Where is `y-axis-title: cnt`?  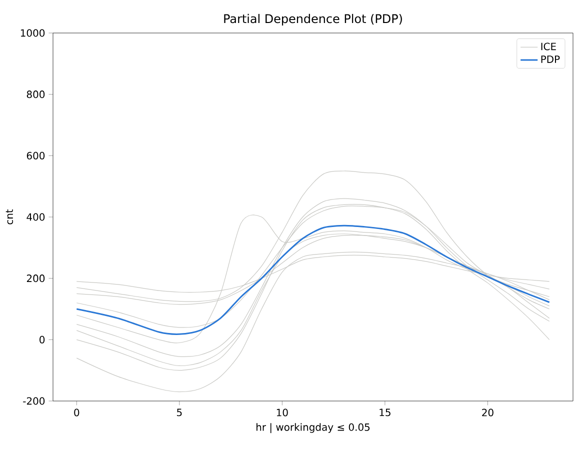
y-axis-title: cnt is located at coordinates (10, 216).